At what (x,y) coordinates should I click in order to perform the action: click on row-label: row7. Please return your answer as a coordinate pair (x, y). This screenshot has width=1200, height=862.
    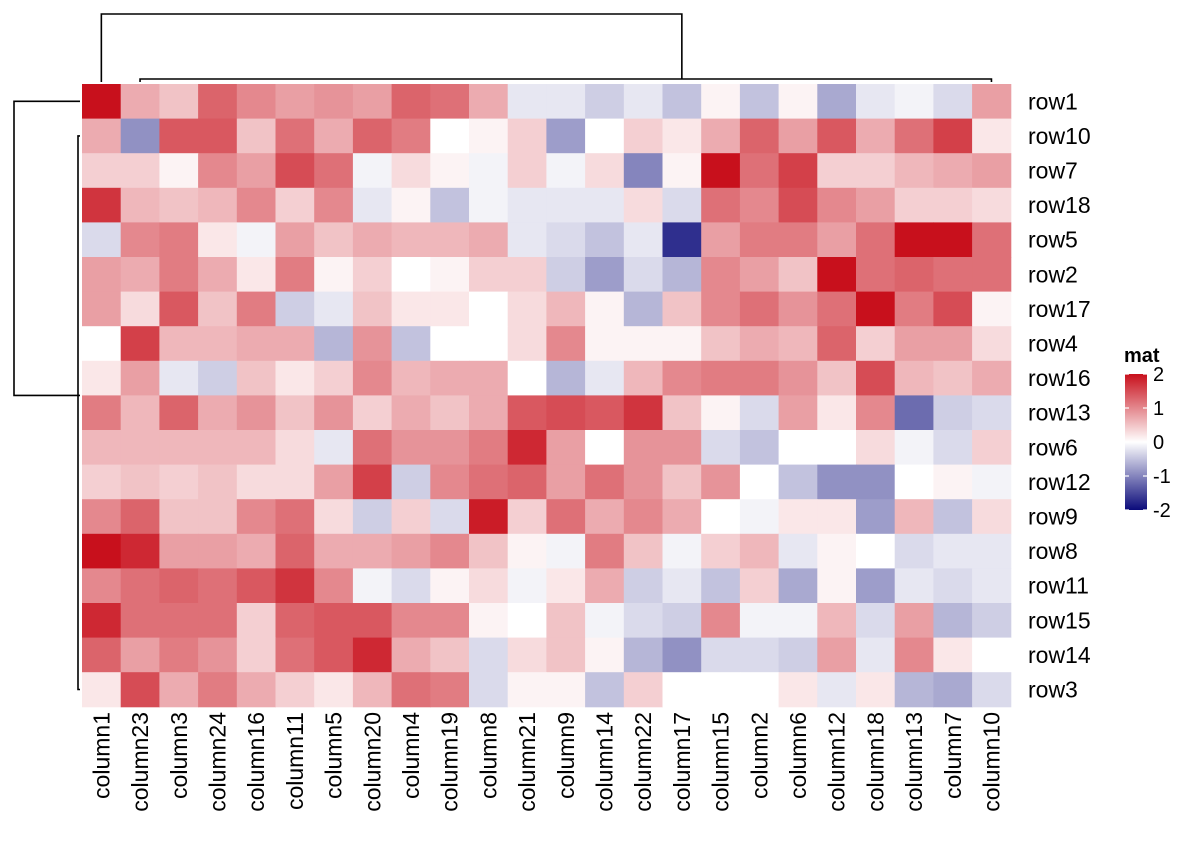
    Looking at the image, I should click on (1053, 171).